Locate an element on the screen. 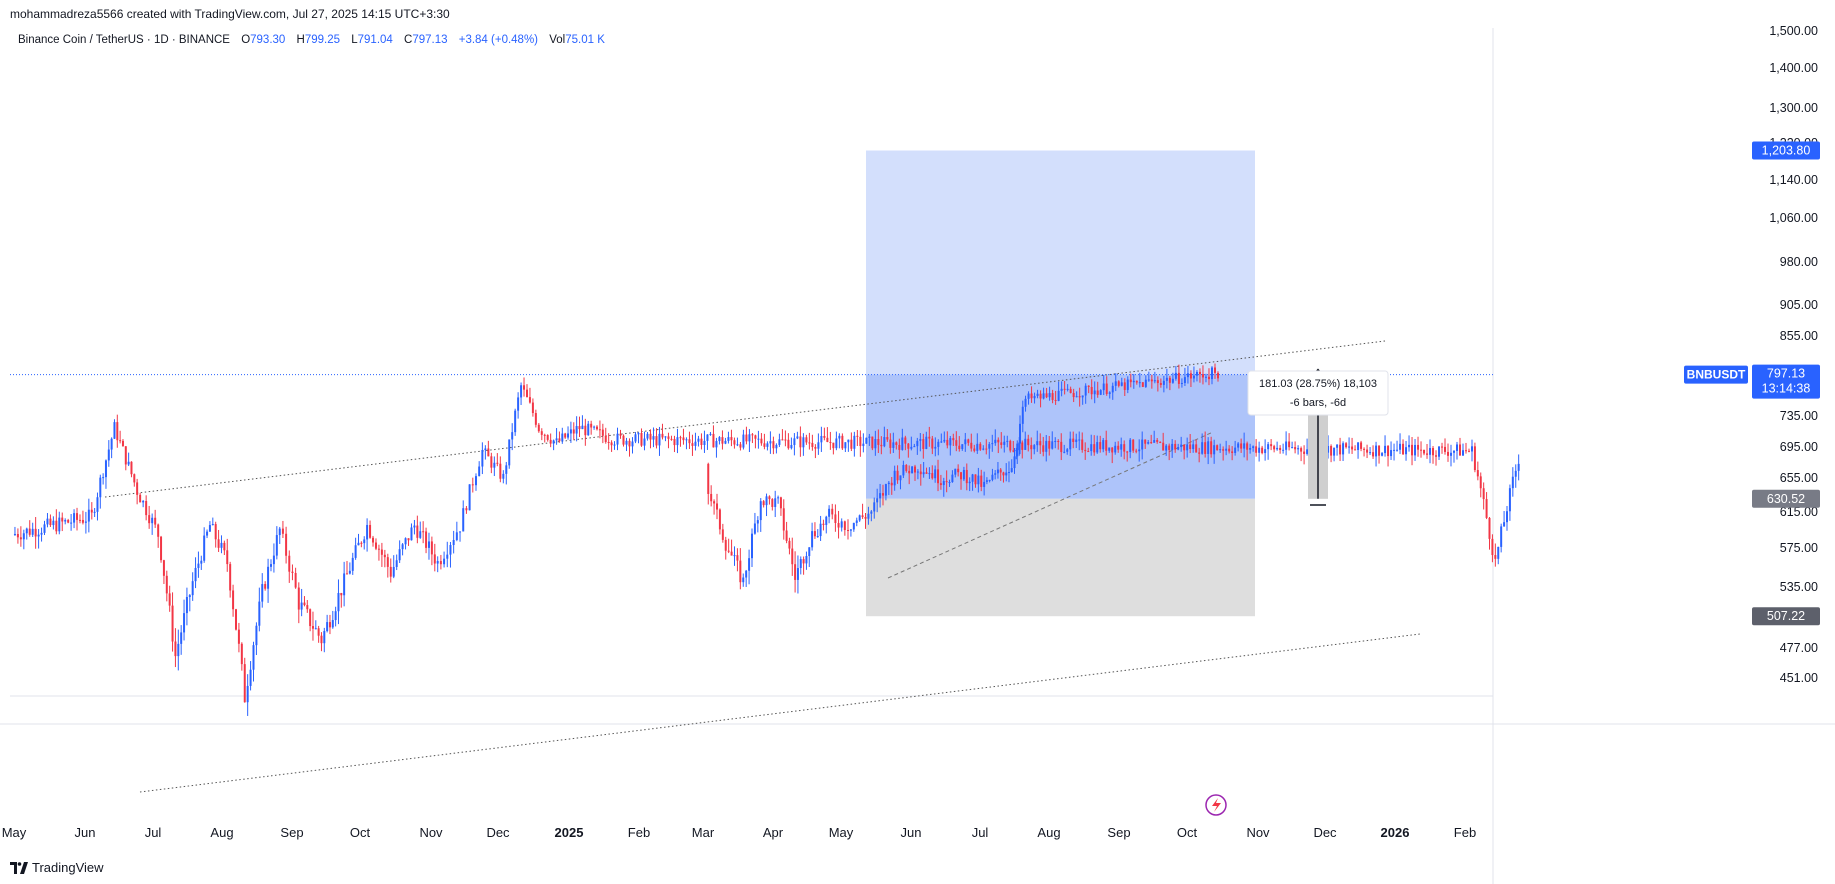 The width and height of the screenshot is (1835, 884). entry-price-tag-bg is located at coordinates (1786, 498).